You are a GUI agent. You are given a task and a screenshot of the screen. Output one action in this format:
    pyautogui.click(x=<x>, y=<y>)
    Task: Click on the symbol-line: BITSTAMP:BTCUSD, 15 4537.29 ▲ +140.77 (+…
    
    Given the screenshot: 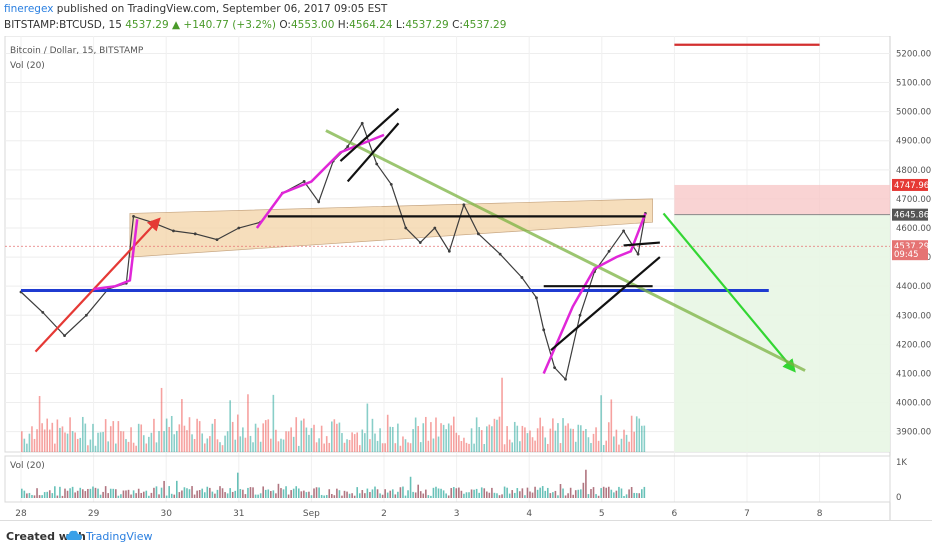 What is the action you would take?
    pyautogui.click(x=255, y=25)
    